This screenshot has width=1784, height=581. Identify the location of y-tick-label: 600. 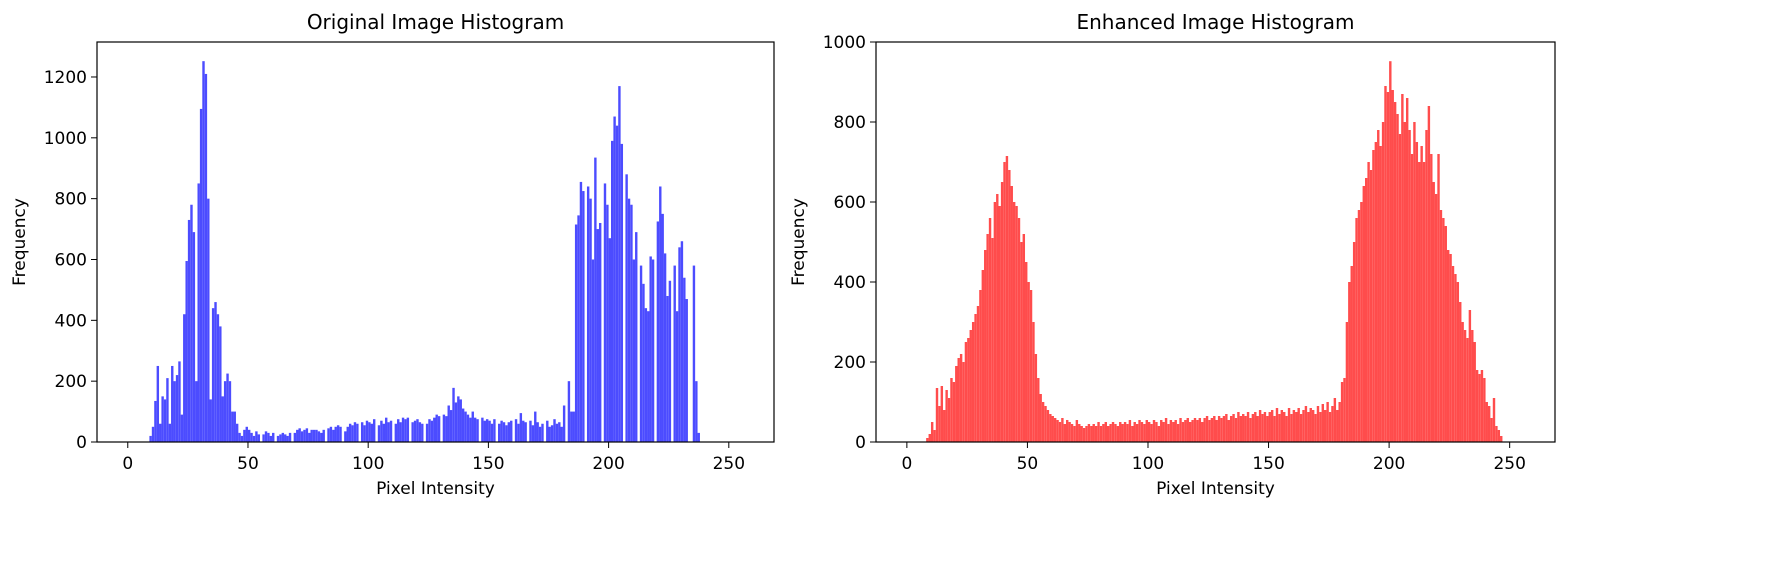
(850, 203).